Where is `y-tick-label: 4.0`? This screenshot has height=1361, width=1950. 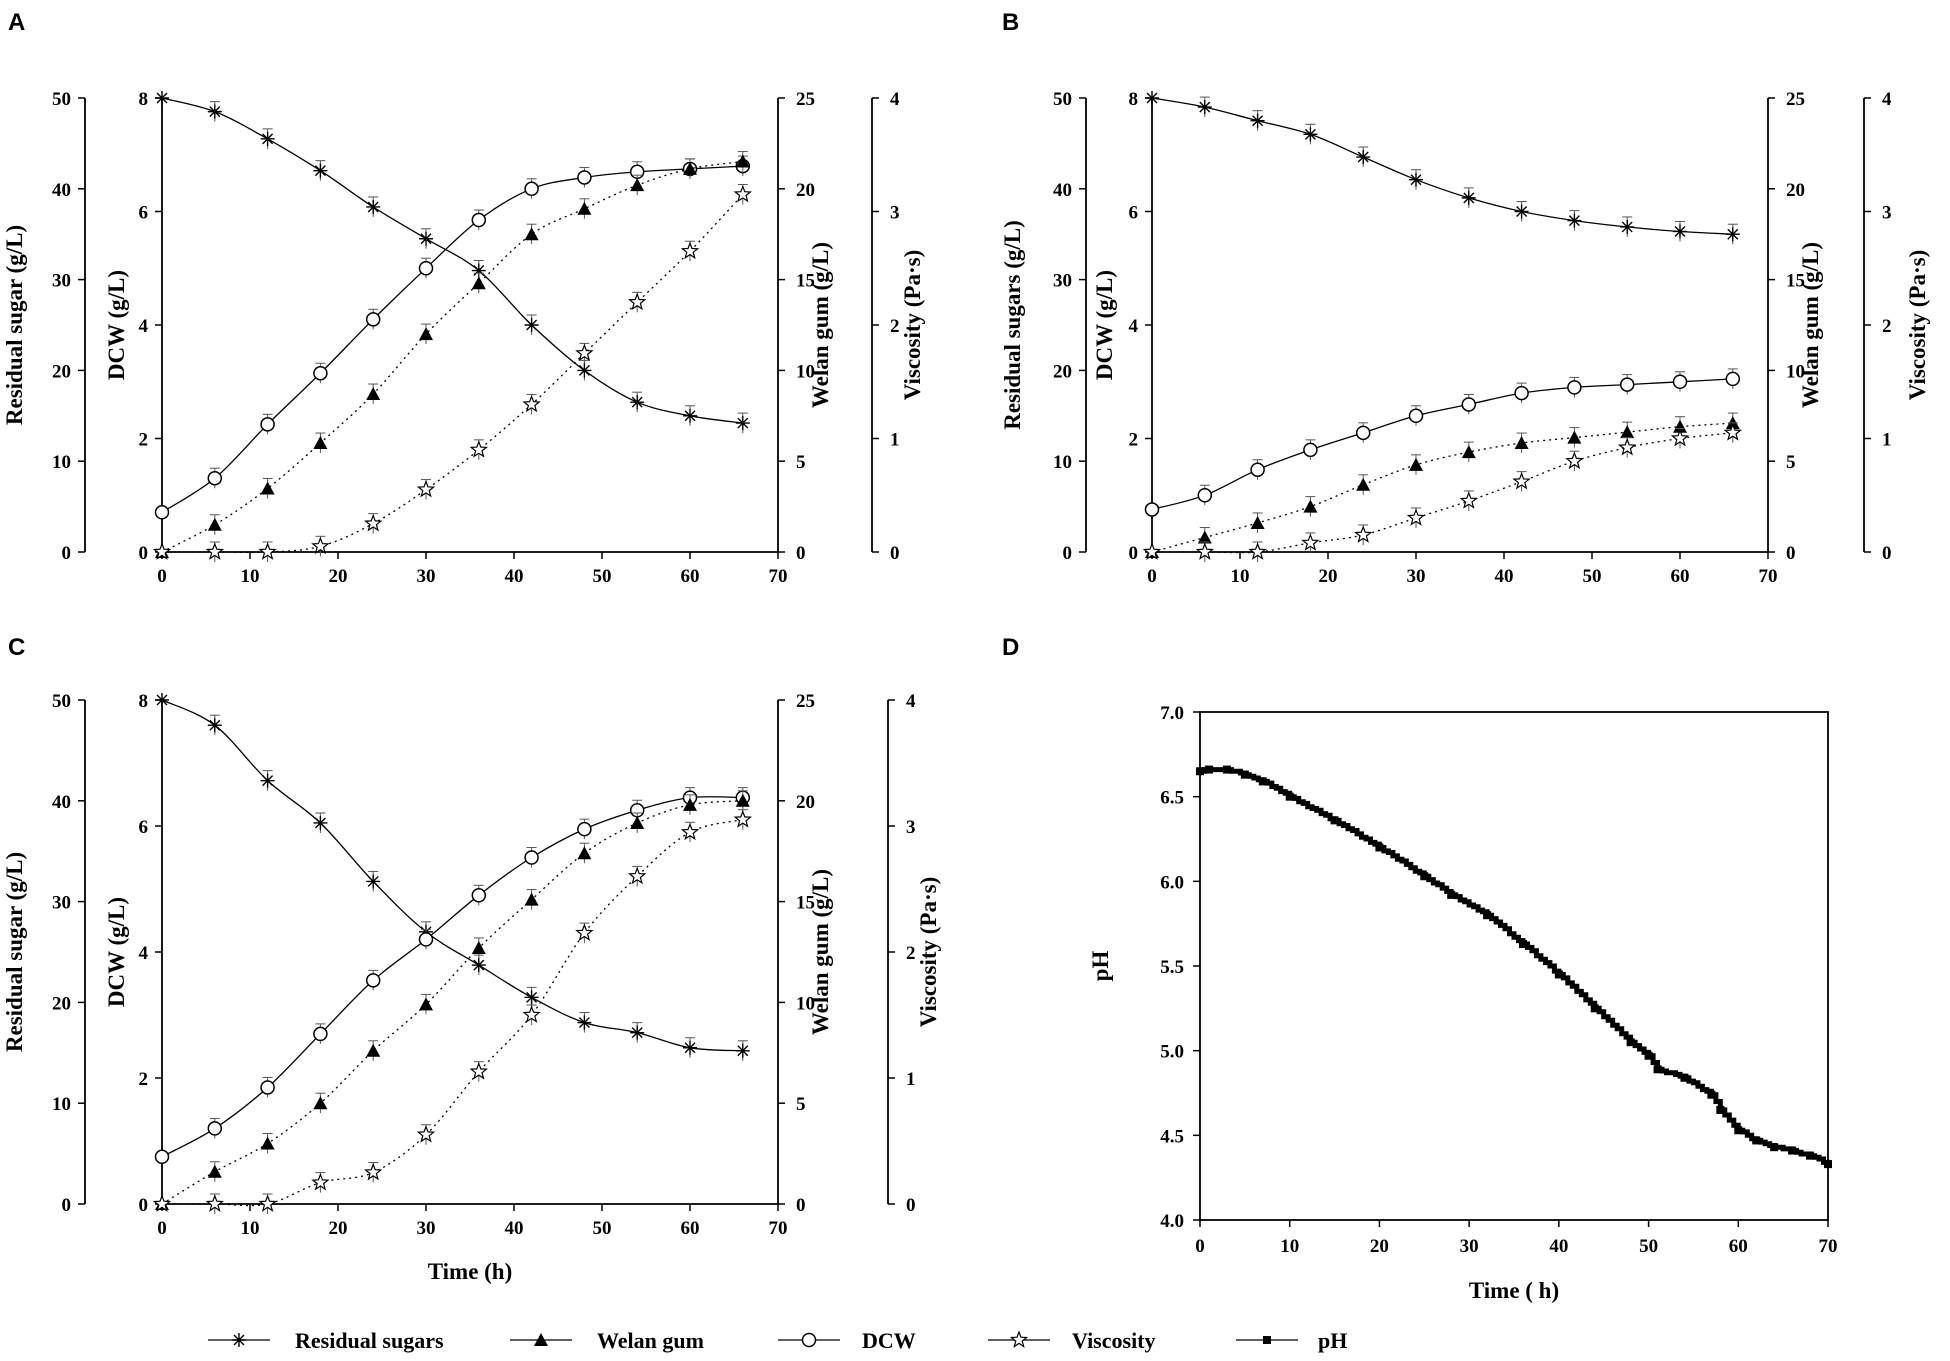
y-tick-label: 4.0 is located at coordinates (1172, 1221).